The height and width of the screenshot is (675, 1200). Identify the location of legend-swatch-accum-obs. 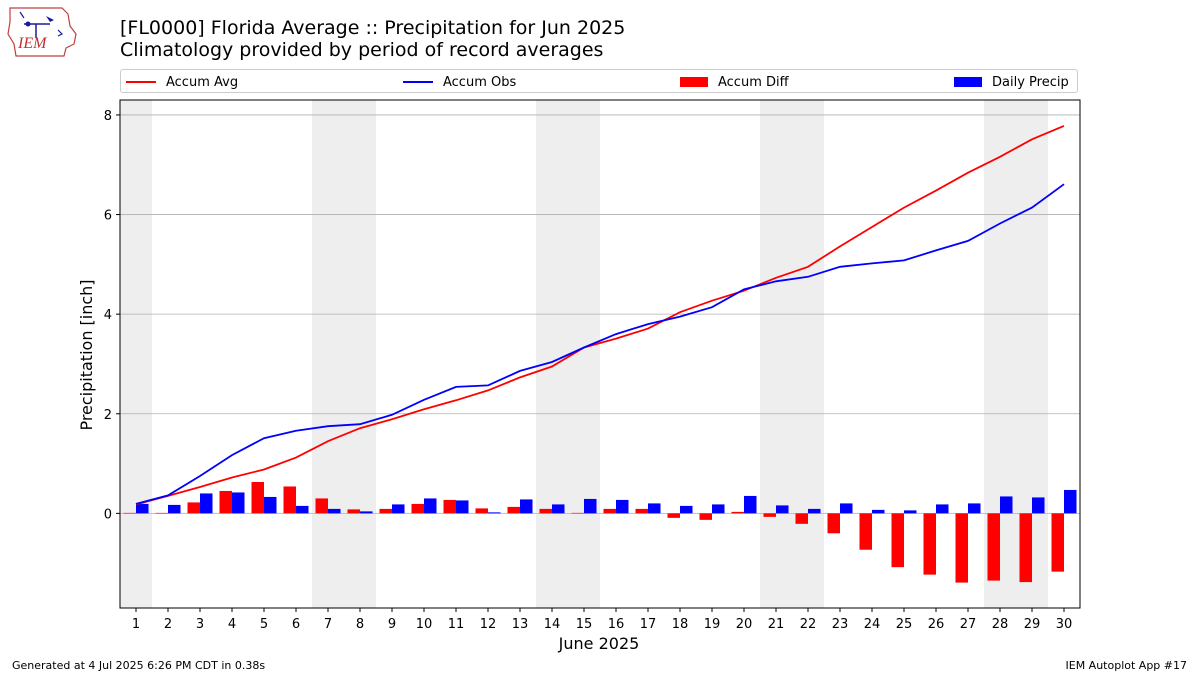
(418, 82).